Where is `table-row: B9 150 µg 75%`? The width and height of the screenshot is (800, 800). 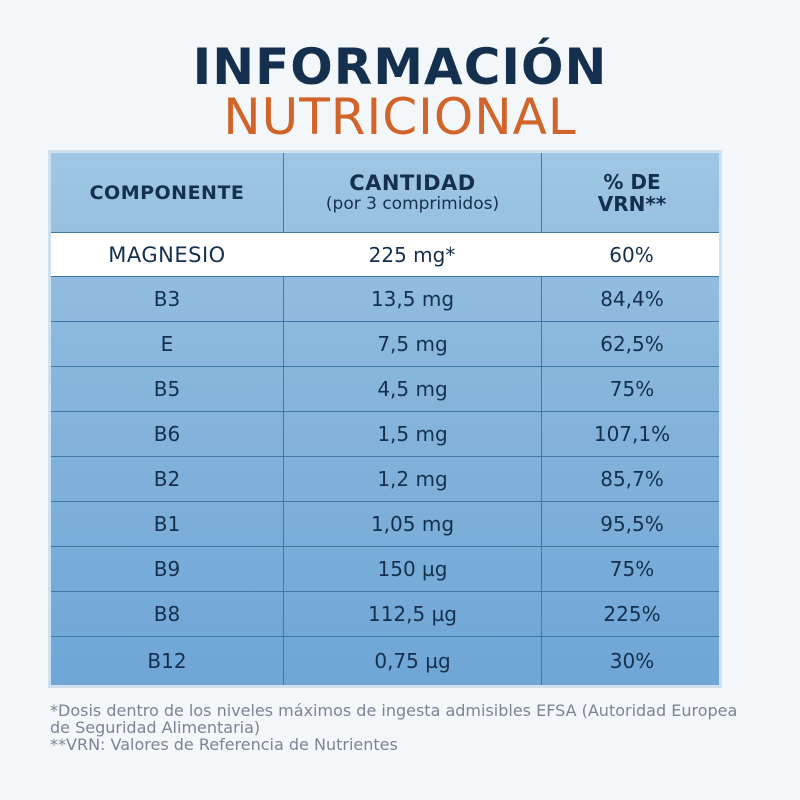
table-row: B9 150 µg 75% is located at coordinates (385, 569).